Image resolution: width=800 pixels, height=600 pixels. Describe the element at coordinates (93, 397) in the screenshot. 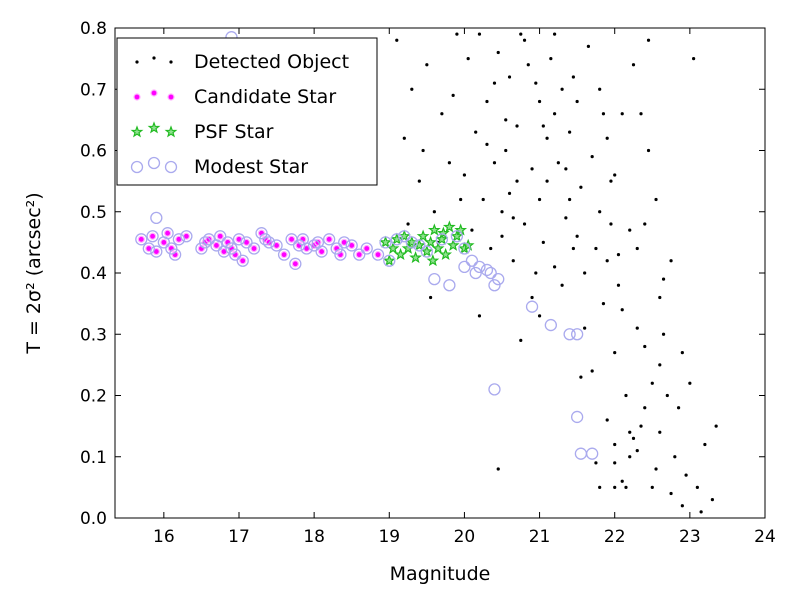

I see `y-tick-label: 0.2` at that location.